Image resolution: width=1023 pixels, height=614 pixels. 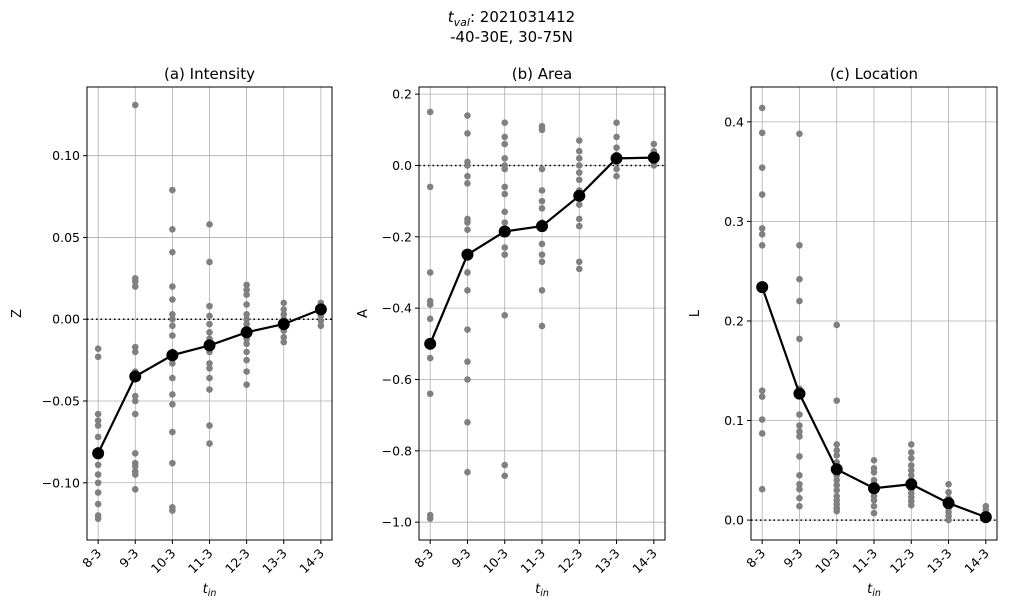 I want to click on y-tick-label: 0.2, so click(x=402, y=94).